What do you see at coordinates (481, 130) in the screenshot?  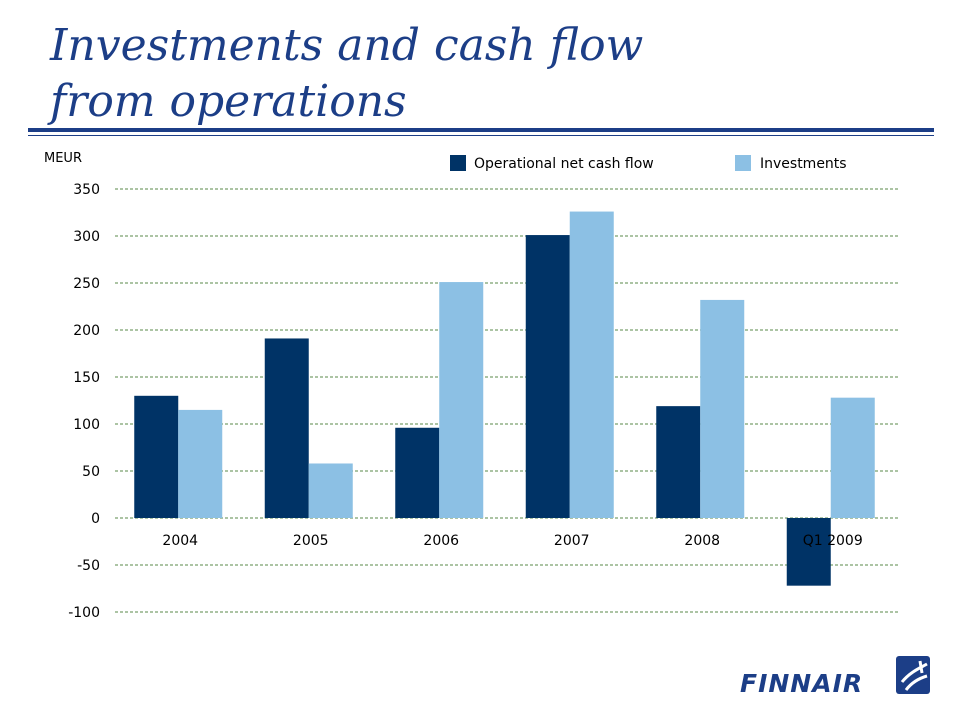 I see `title-underline` at bounding box center [481, 130].